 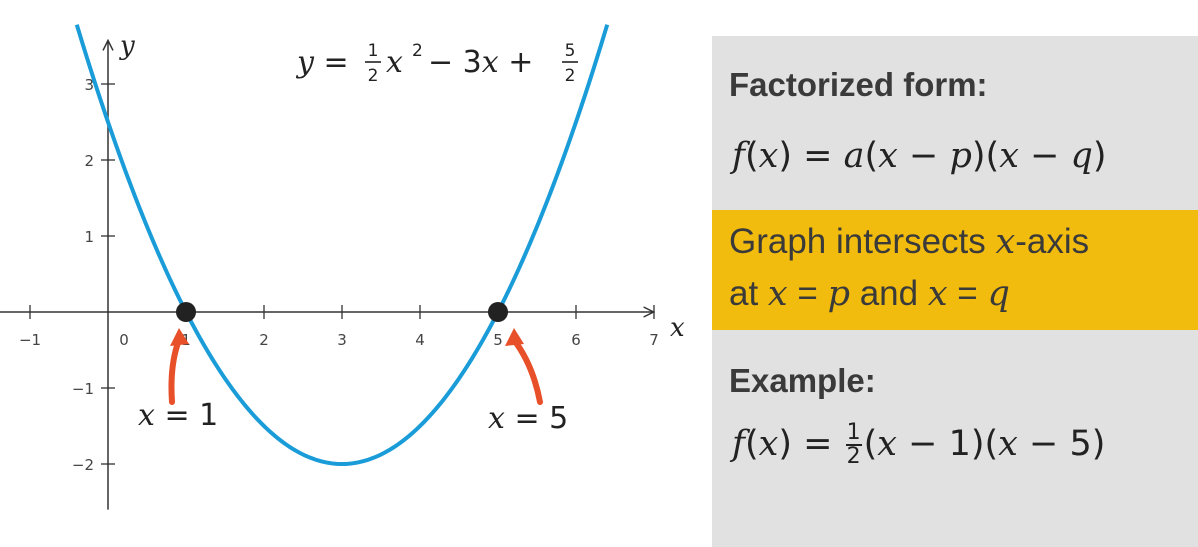 What do you see at coordinates (576, 340) in the screenshot?
I see `x-tick-label: 6` at bounding box center [576, 340].